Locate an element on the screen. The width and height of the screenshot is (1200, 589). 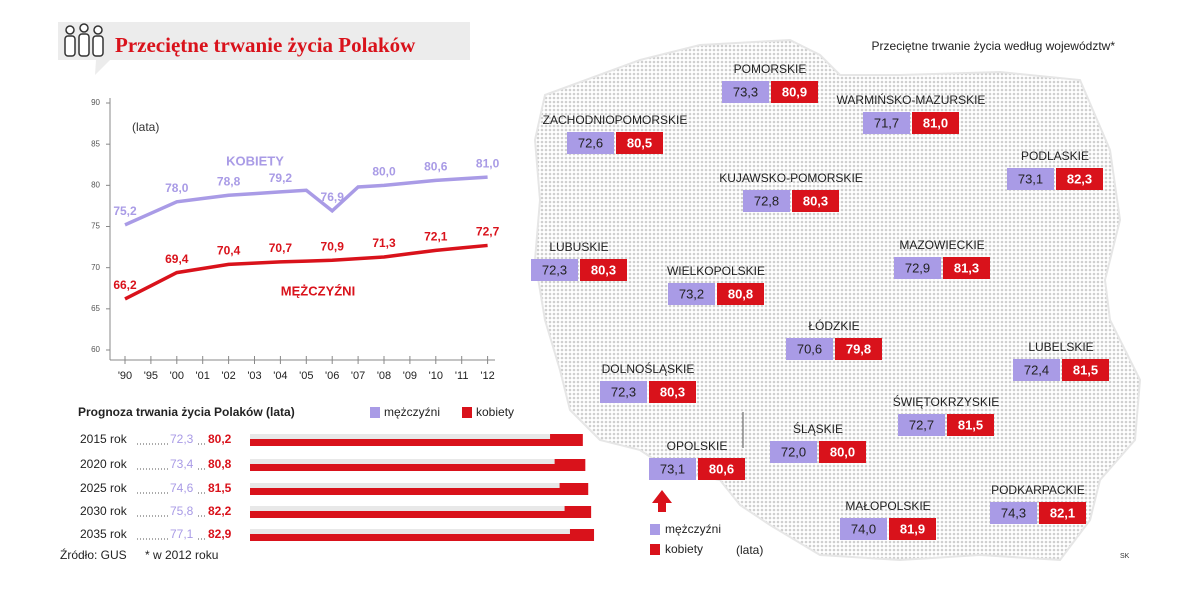
region-value: 72,9 is located at coordinates (917, 267).